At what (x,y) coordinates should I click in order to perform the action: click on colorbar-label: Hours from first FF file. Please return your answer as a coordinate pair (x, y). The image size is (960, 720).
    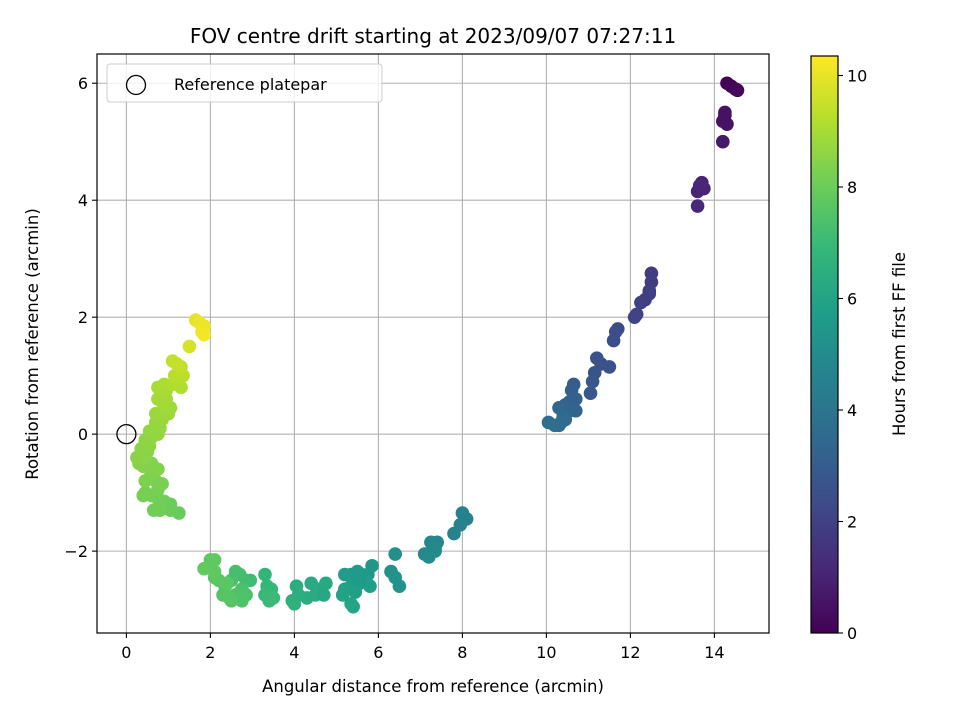
    Looking at the image, I should click on (899, 344).